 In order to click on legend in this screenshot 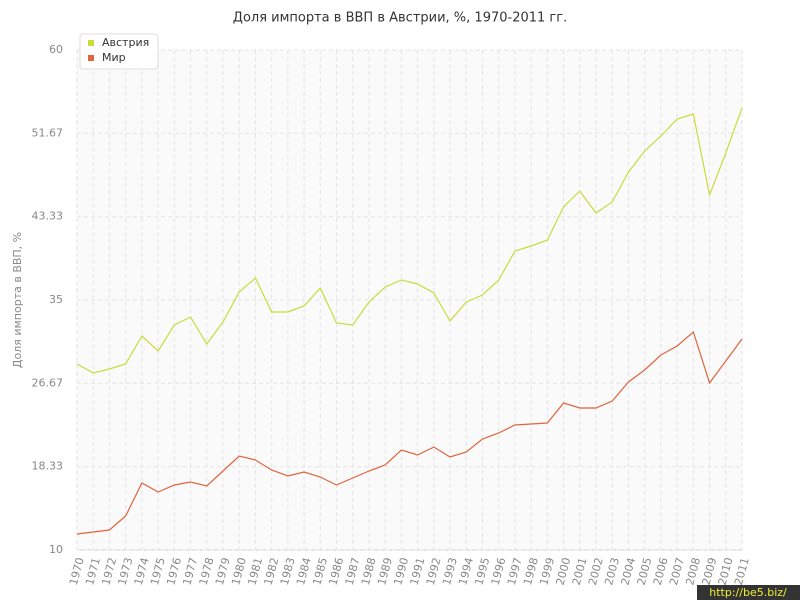, I will do `click(119, 51)`.